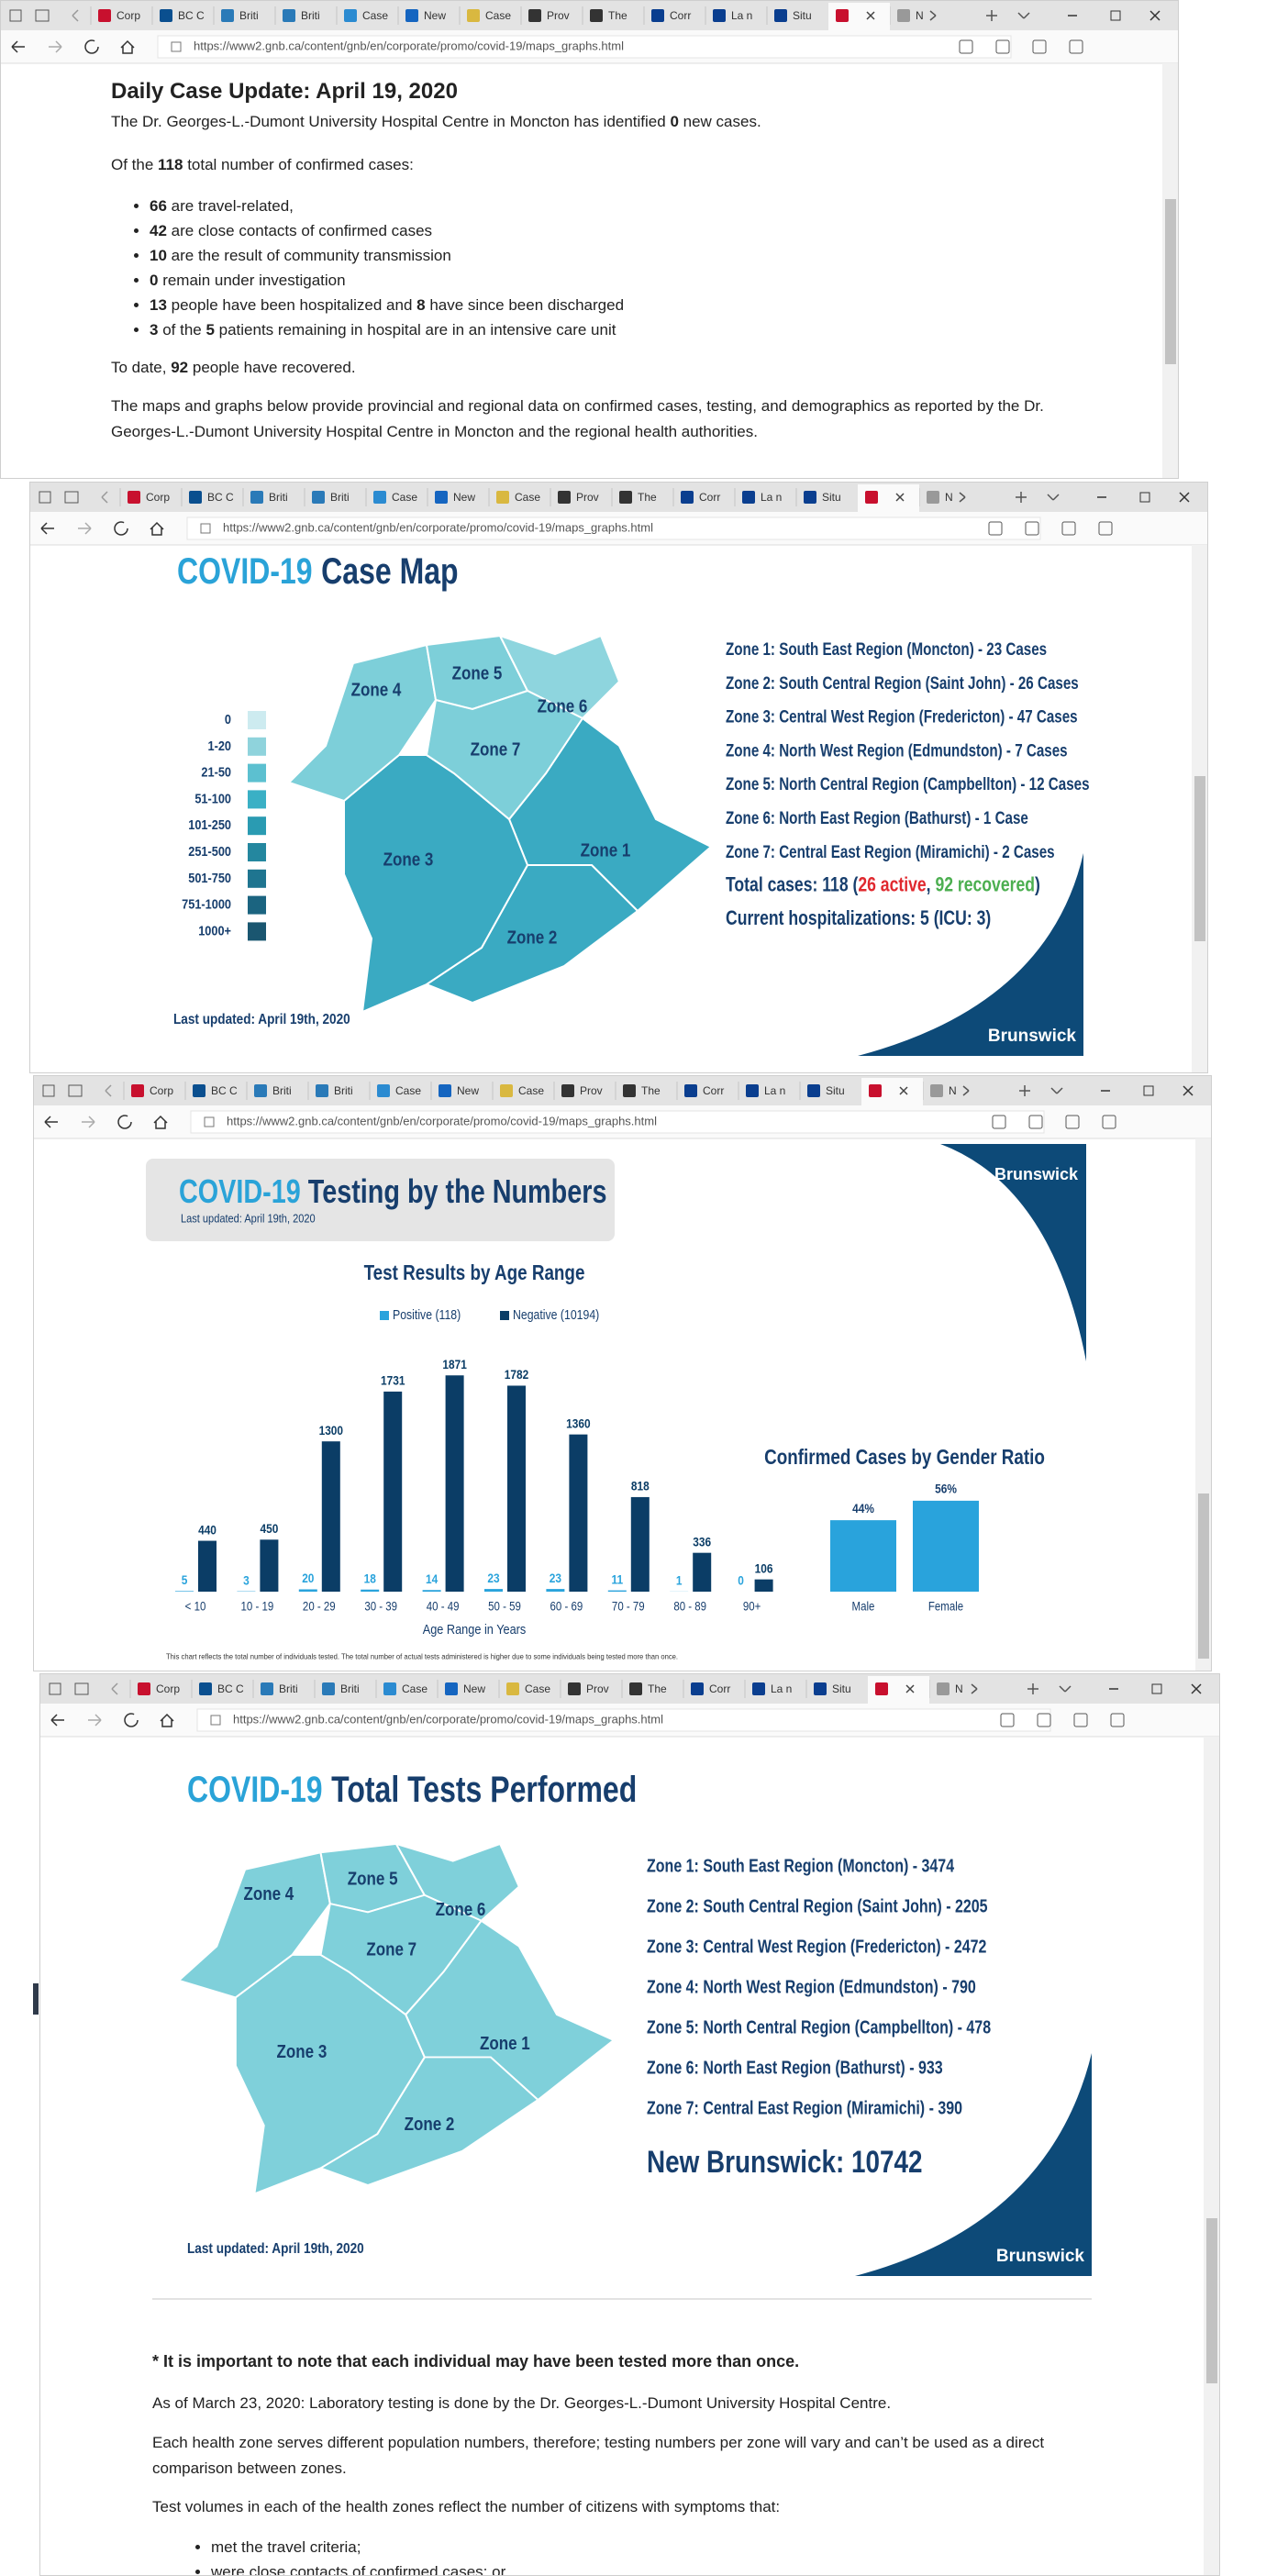 This screenshot has width=1266, height=2576. I want to click on bar-value: 20, so click(308, 1578).